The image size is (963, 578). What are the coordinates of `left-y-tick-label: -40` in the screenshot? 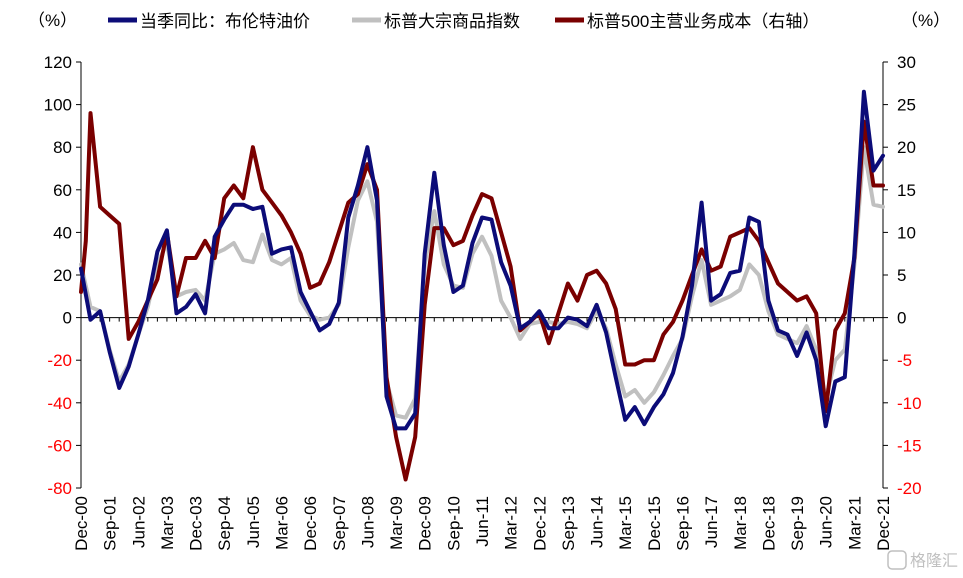 It's located at (59, 403).